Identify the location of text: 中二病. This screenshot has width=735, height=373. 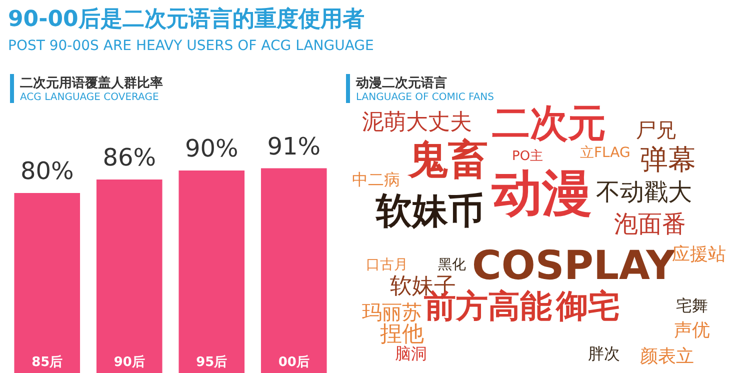
(376, 179).